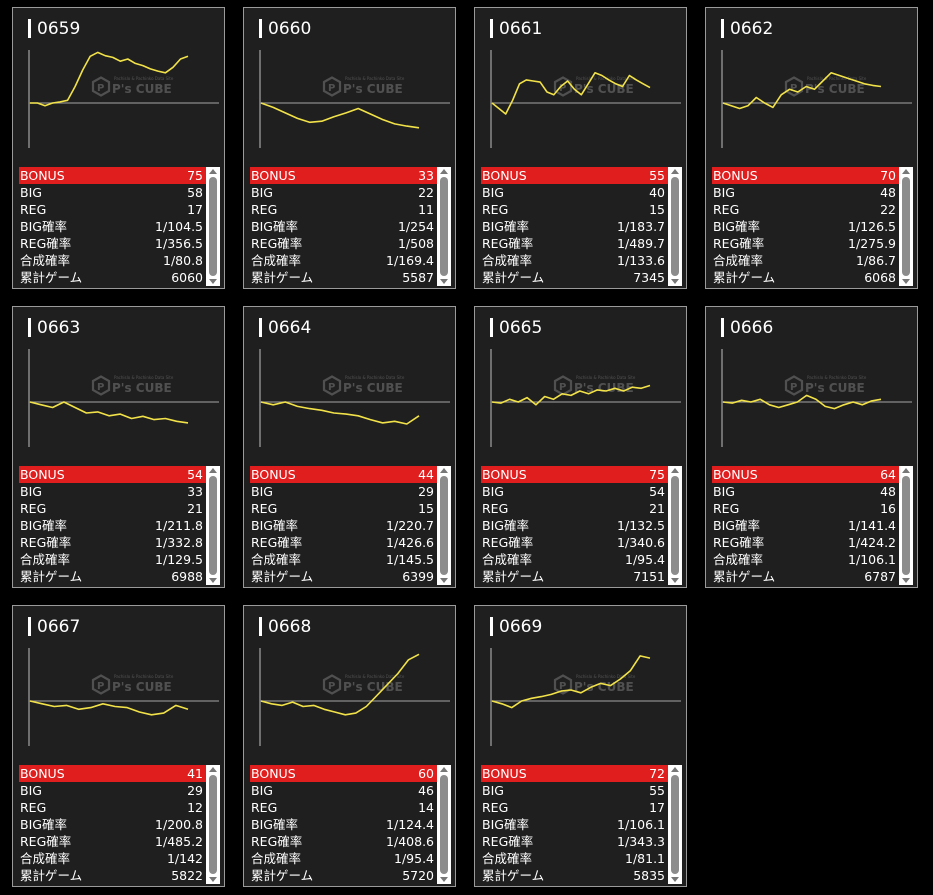 The height and width of the screenshot is (895, 933). I want to click on stat-label: BONUS, so click(504, 773).